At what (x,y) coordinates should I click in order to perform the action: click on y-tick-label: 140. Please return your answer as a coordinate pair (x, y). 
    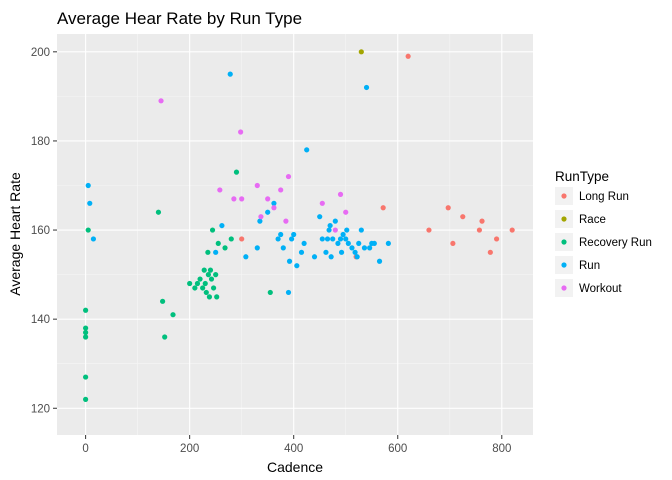
    Looking at the image, I should click on (40, 320).